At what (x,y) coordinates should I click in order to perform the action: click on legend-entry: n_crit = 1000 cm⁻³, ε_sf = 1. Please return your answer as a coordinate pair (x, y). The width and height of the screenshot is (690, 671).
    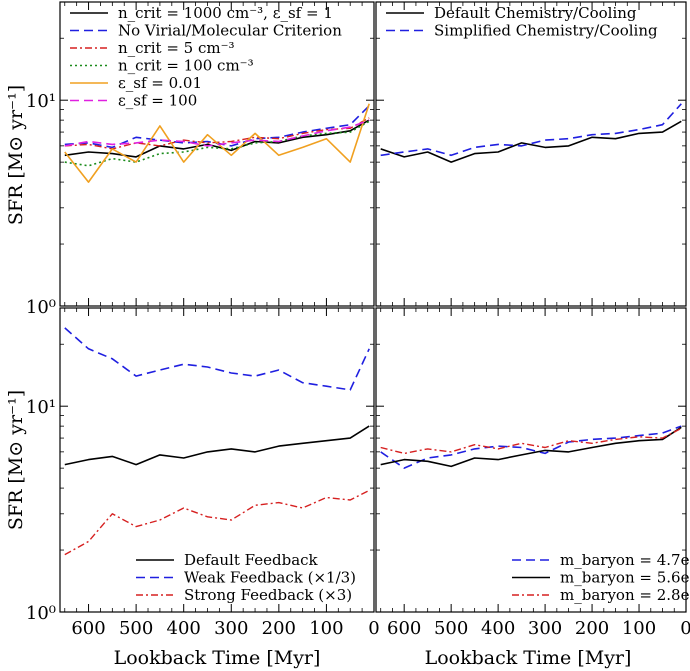
    Looking at the image, I should click on (225, 13).